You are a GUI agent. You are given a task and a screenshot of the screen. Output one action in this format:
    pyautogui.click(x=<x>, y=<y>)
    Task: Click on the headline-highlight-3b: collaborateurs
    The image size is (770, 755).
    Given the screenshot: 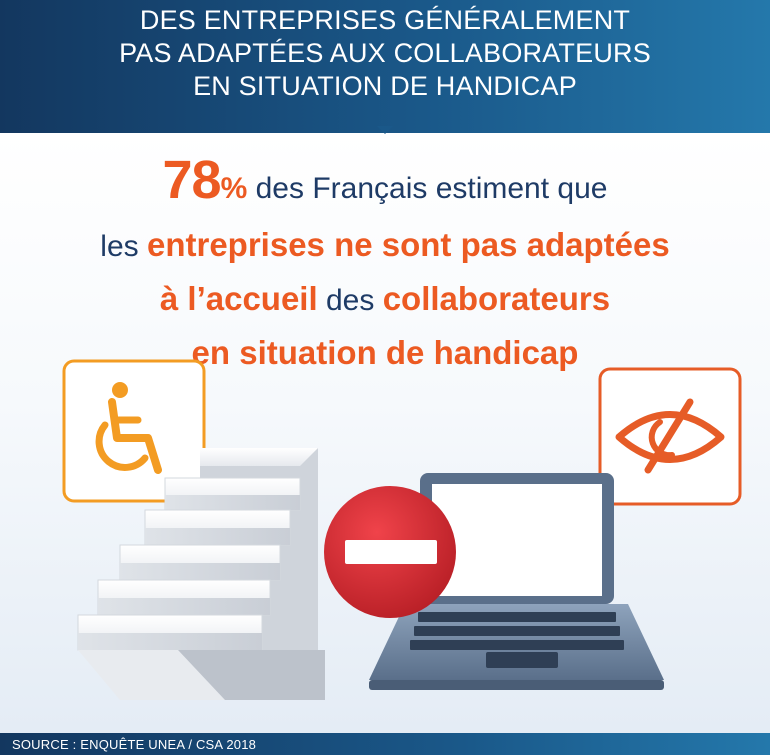 What is the action you would take?
    pyautogui.click(x=496, y=298)
    